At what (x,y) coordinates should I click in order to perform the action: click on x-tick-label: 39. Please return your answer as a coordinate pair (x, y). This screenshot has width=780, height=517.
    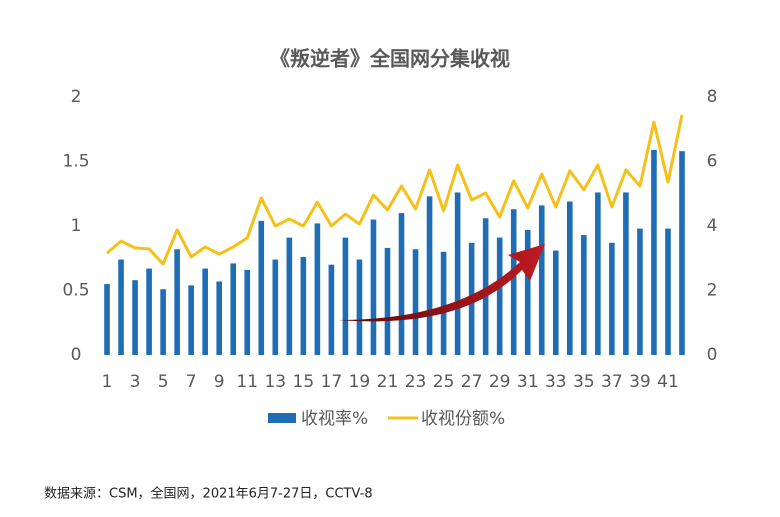
    Looking at the image, I should click on (640, 382).